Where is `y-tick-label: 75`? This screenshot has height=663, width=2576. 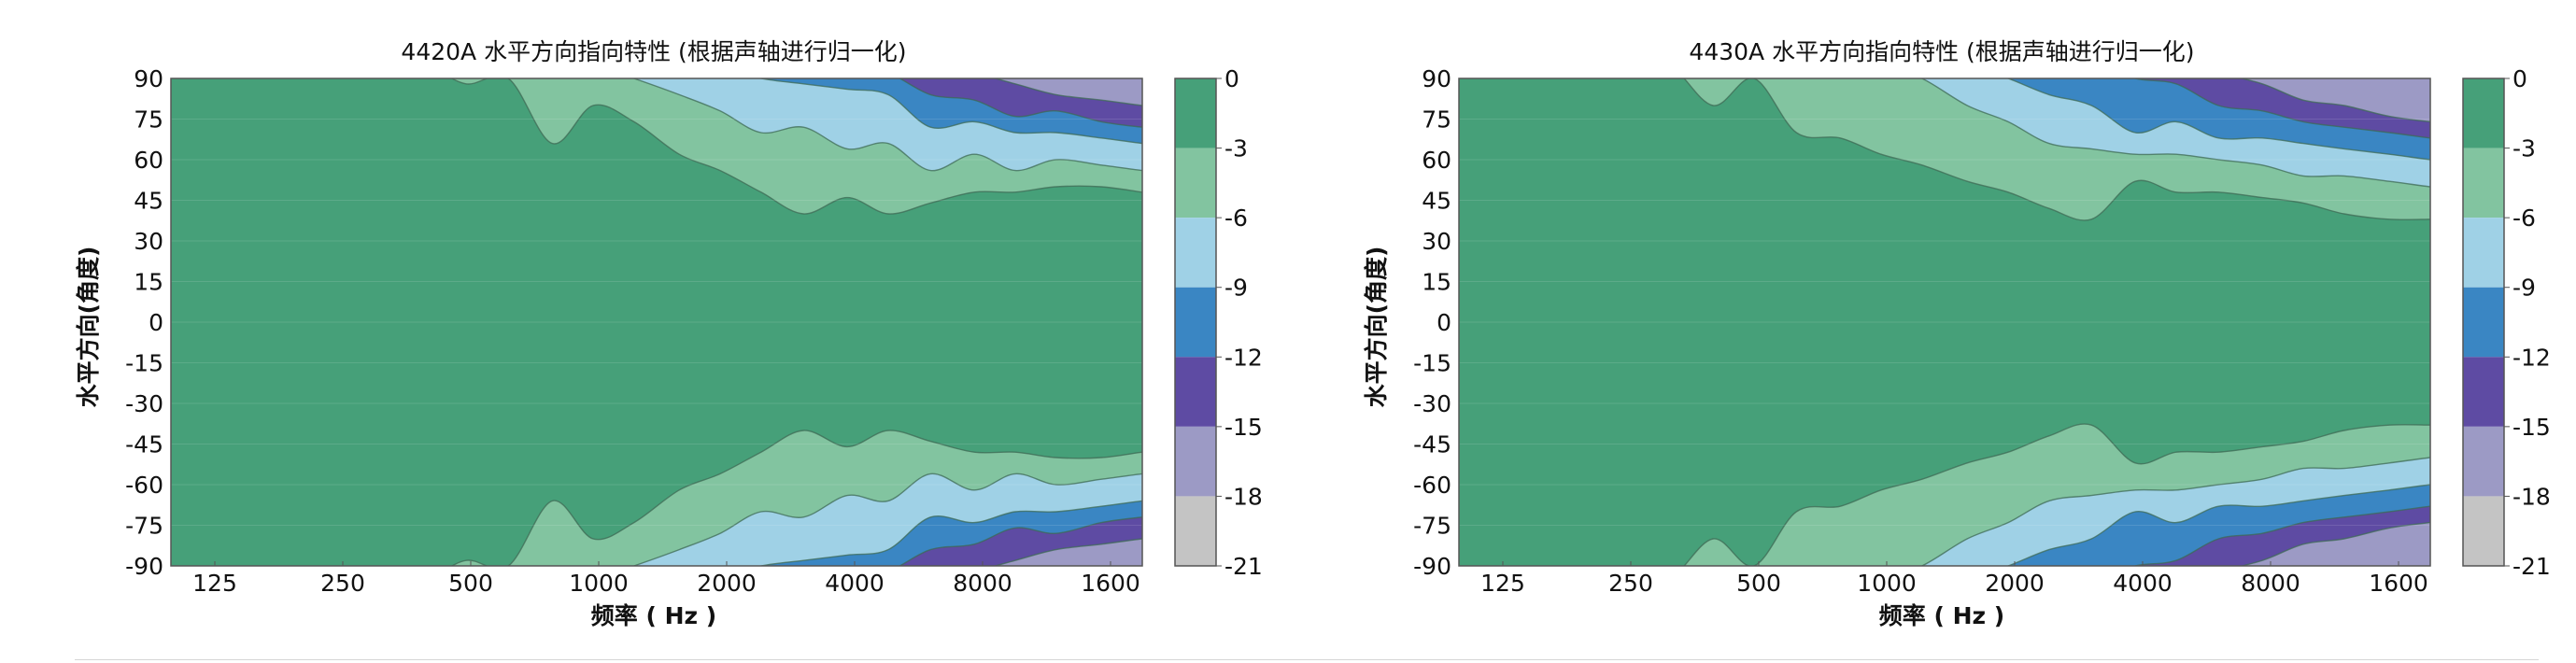
y-tick-label: 75 is located at coordinates (149, 120).